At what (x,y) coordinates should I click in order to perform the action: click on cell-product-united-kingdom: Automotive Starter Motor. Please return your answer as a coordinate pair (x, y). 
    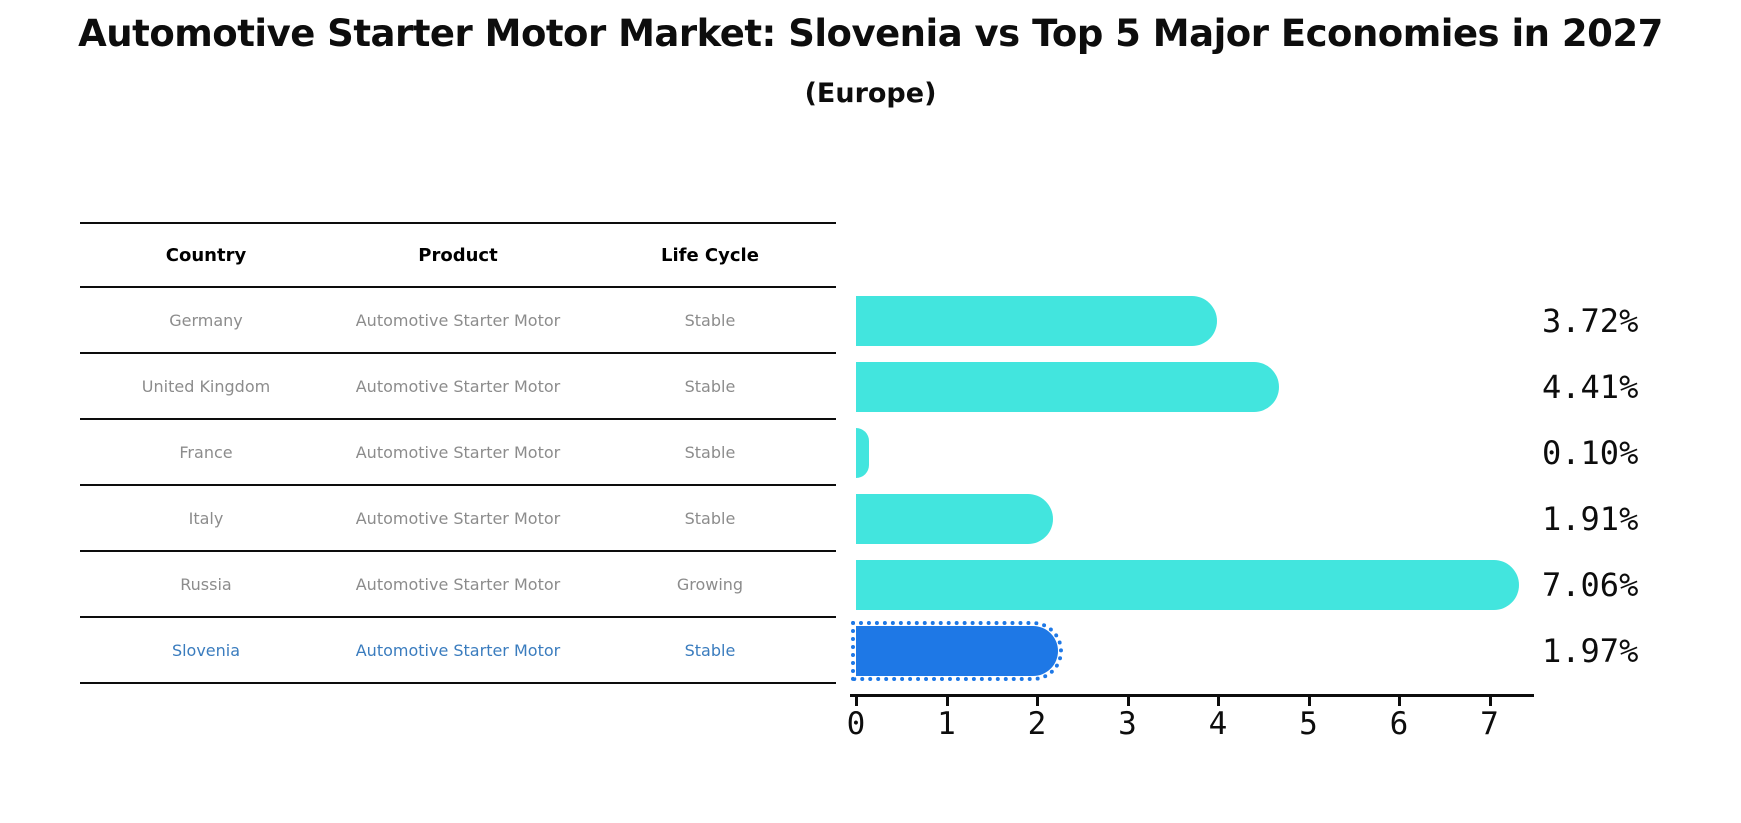
    Looking at the image, I should click on (458, 386).